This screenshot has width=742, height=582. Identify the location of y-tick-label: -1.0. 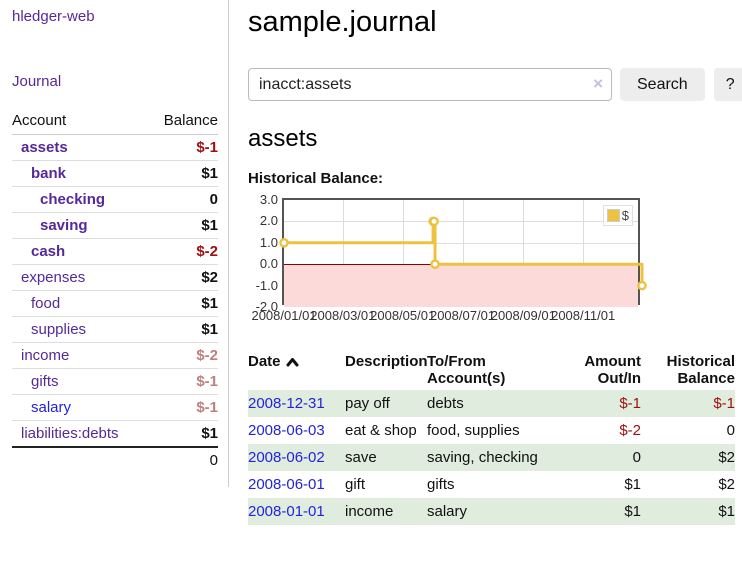
(266, 285).